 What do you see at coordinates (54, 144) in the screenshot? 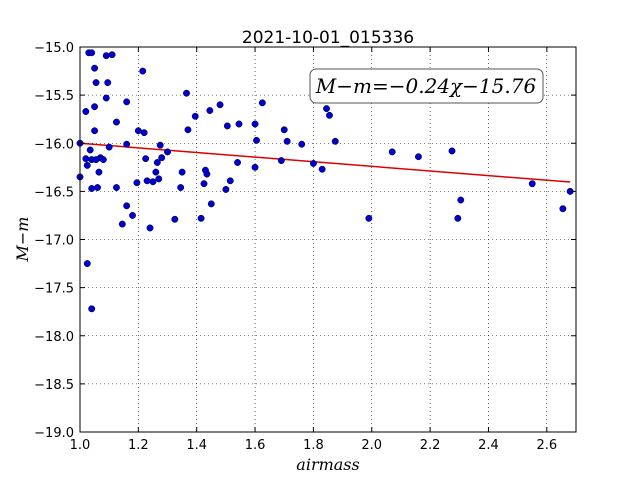
I see `y-tick-label: −16.0` at bounding box center [54, 144].